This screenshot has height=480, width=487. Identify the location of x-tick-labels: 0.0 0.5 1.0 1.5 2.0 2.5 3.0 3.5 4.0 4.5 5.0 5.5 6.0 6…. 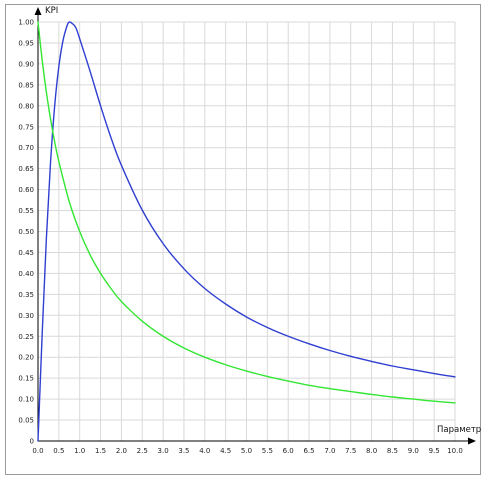
(247, 451).